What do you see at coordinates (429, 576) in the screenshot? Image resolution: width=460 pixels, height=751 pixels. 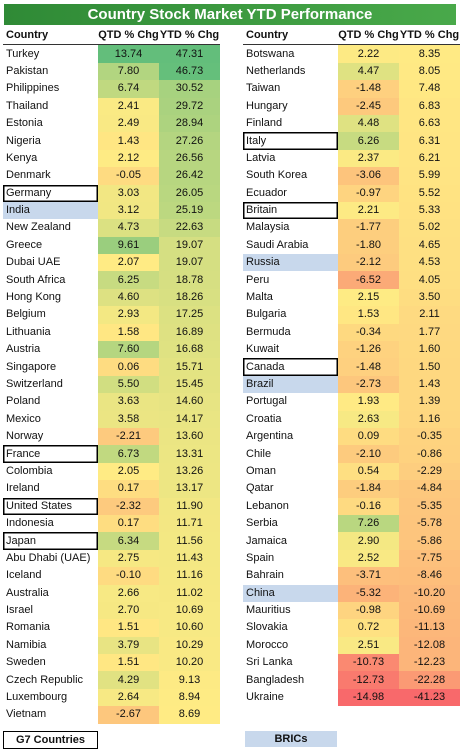 I see `ytd-cell: -8.46` at bounding box center [429, 576].